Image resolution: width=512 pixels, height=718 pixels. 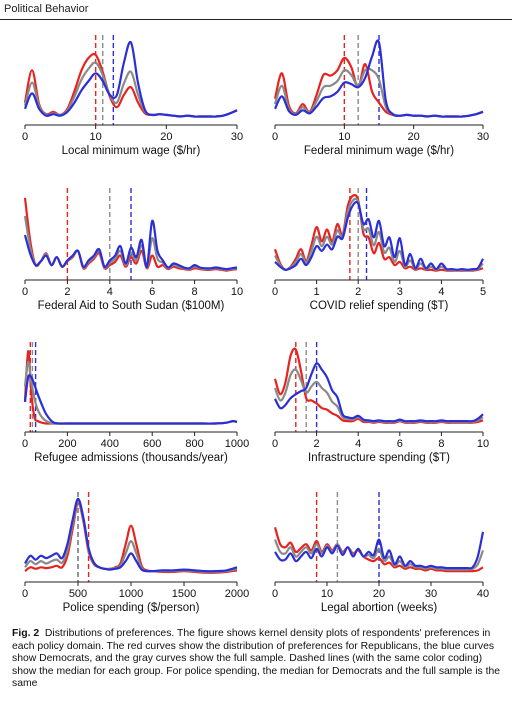 I want to click on x-tick-label: 800, so click(x=194, y=444).